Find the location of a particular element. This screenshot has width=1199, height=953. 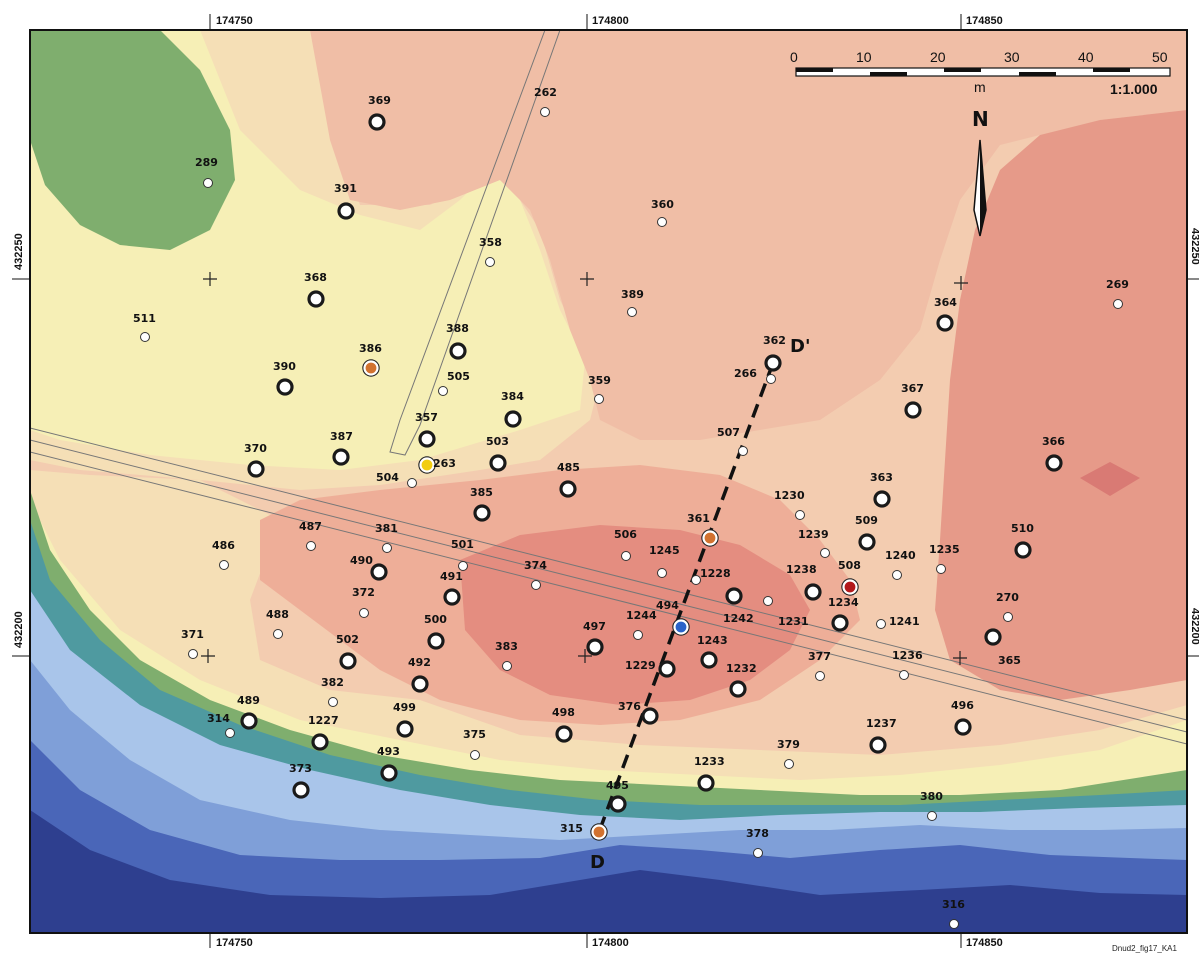

point-label-385: 385 is located at coordinates (481, 492).